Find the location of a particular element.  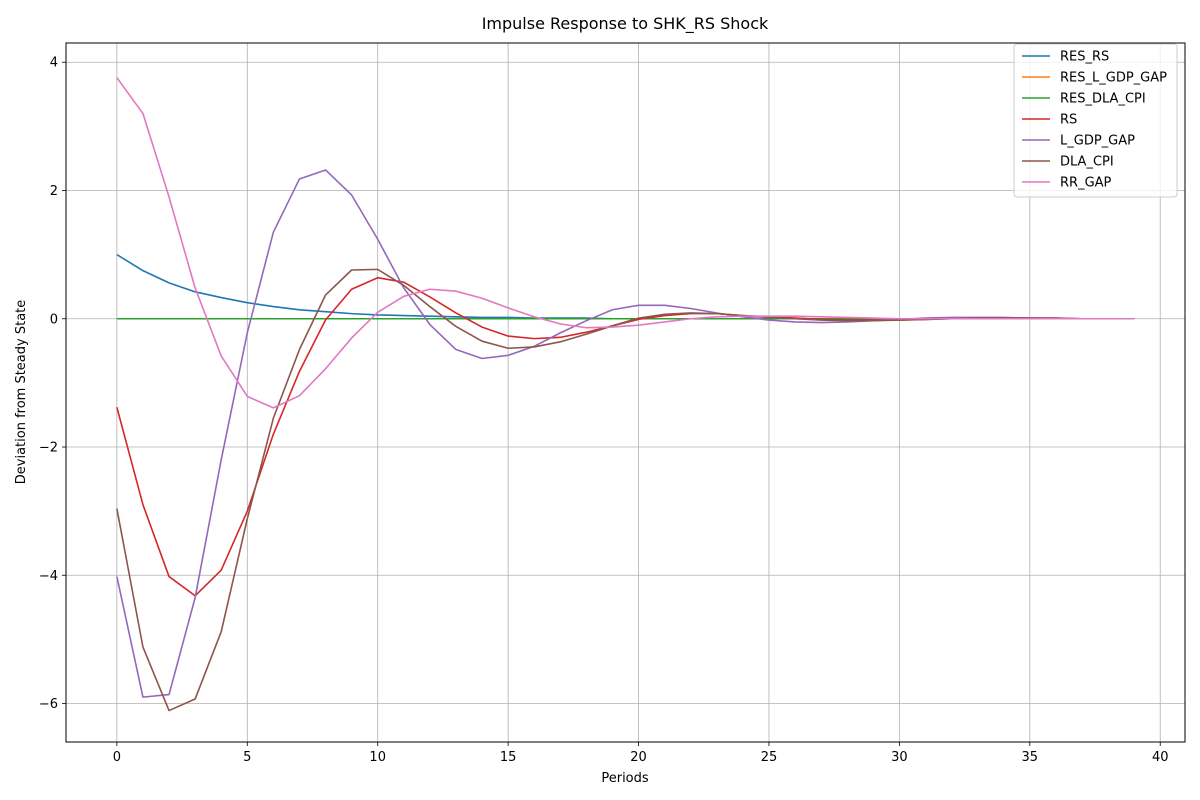

x-tick-label: 10 is located at coordinates (377, 757).